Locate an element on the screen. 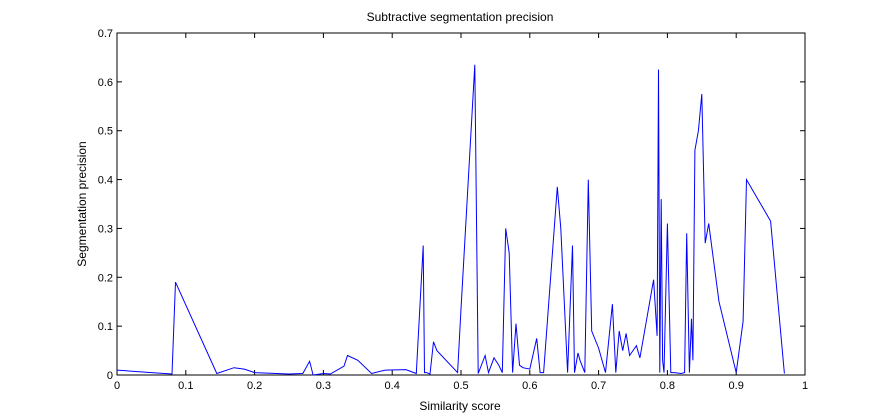  y-axis-label: Segmentation precision is located at coordinates (82, 203).